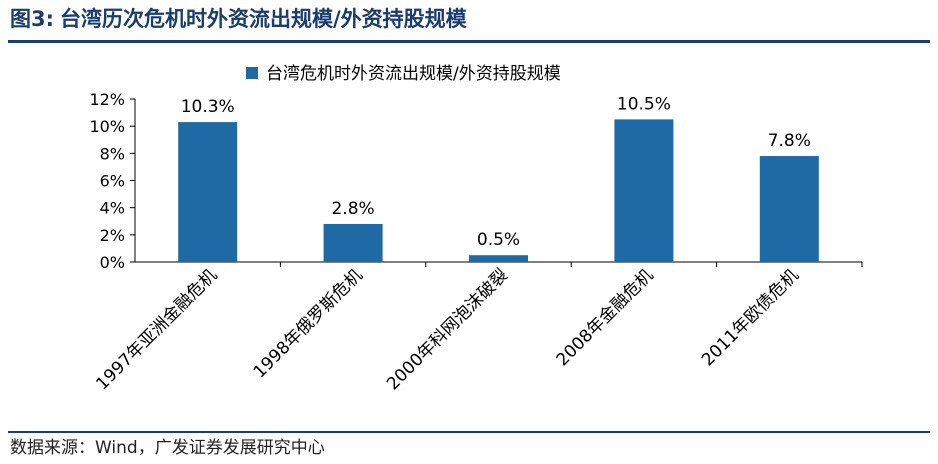 This screenshot has height=464, width=938. What do you see at coordinates (156, 329) in the screenshot?
I see `x-tick-label: 1997年亚洲金融危机` at bounding box center [156, 329].